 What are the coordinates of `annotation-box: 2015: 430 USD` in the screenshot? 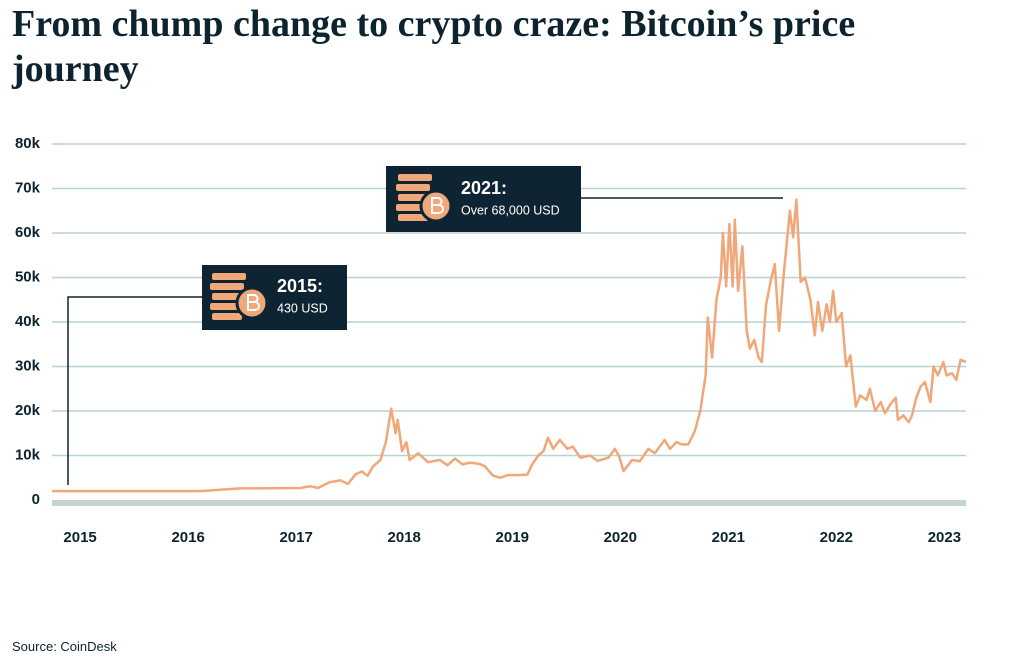 It's located at (274, 297).